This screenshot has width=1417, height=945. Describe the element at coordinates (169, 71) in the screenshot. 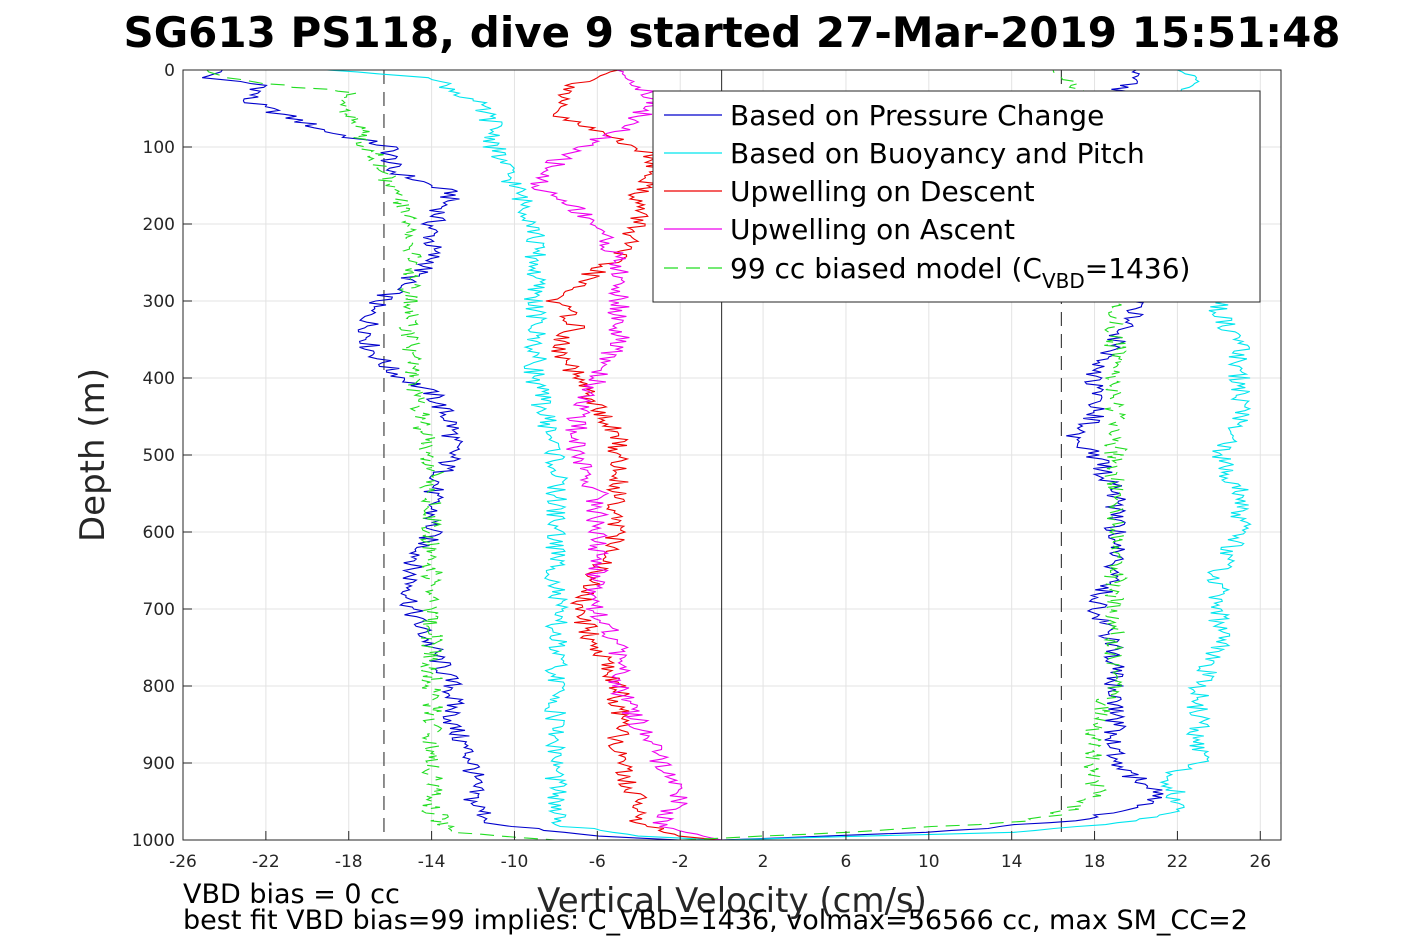

I see `y-tick-label: 0` at that location.